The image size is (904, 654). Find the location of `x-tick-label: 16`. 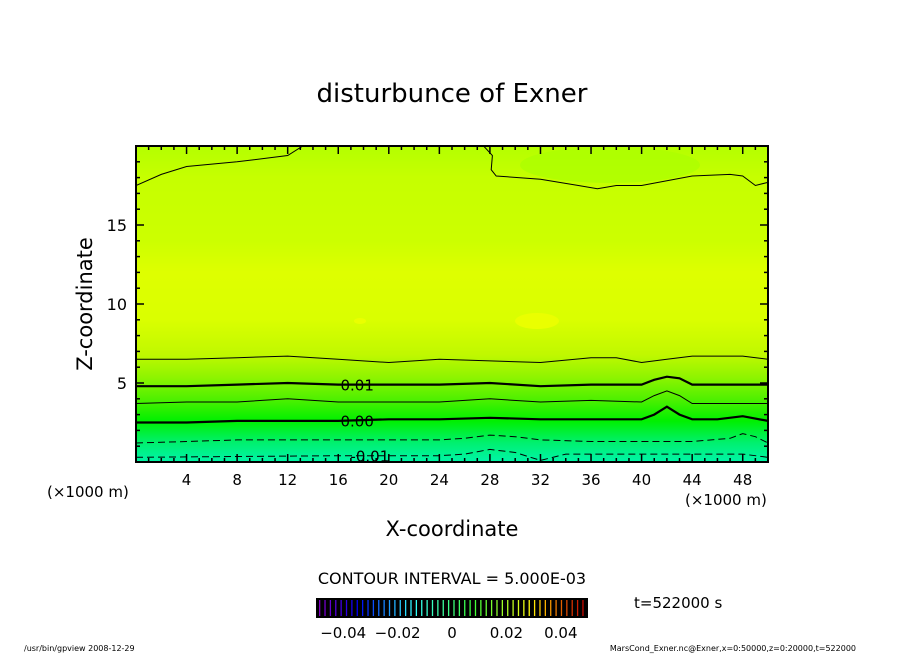

x-tick-label: 16 is located at coordinates (338, 480).